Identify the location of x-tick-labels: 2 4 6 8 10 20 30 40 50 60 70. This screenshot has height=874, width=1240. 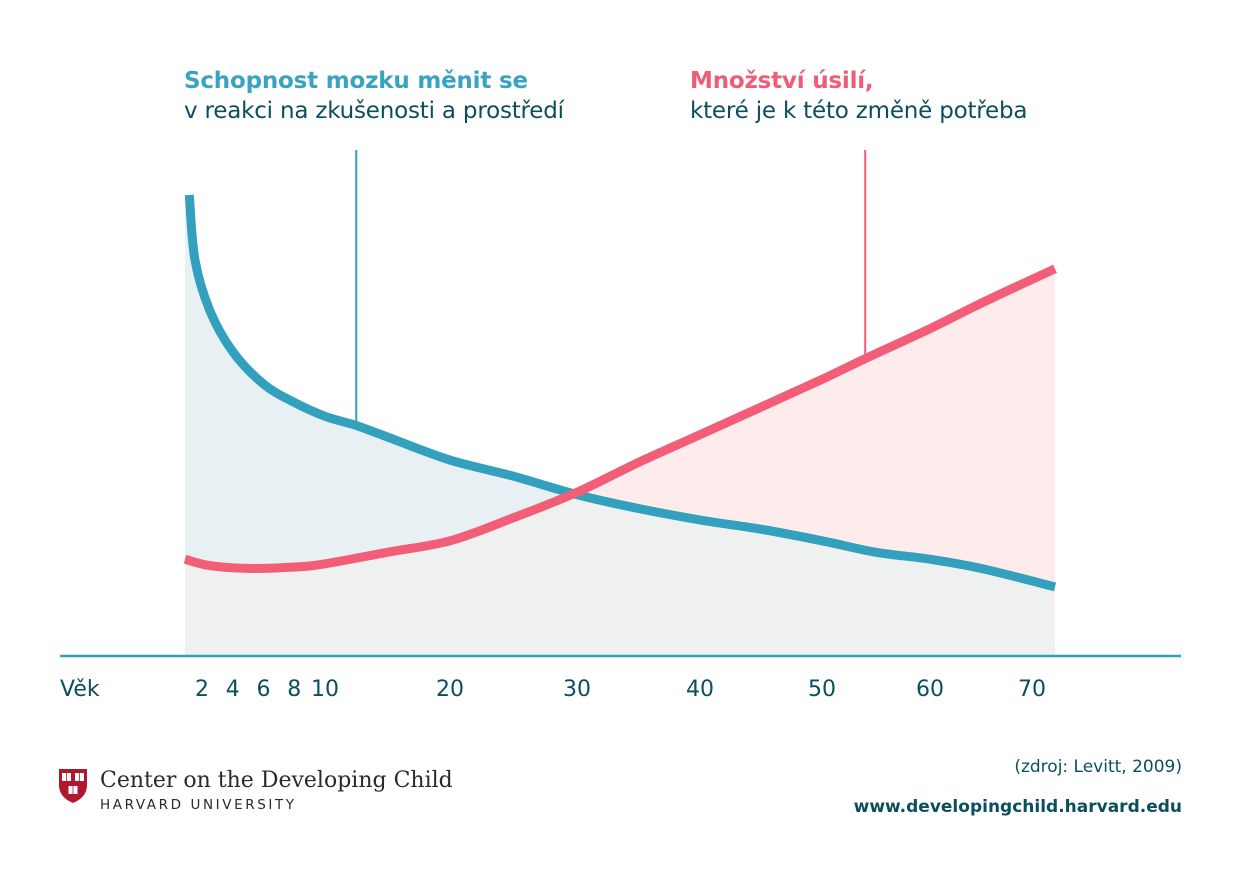
(620, 689).